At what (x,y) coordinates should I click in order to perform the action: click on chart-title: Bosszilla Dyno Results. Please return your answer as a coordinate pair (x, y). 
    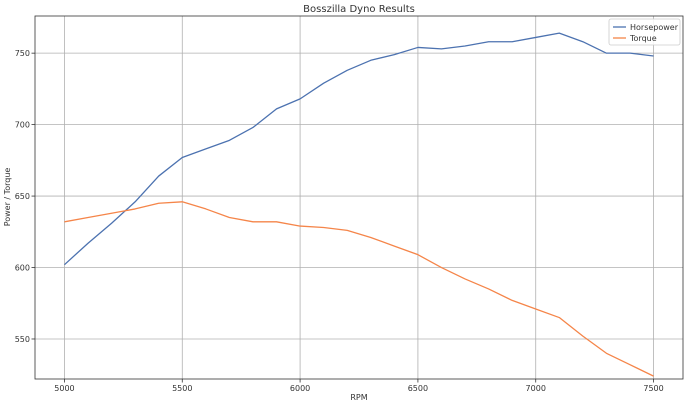
    Looking at the image, I should click on (359, 9).